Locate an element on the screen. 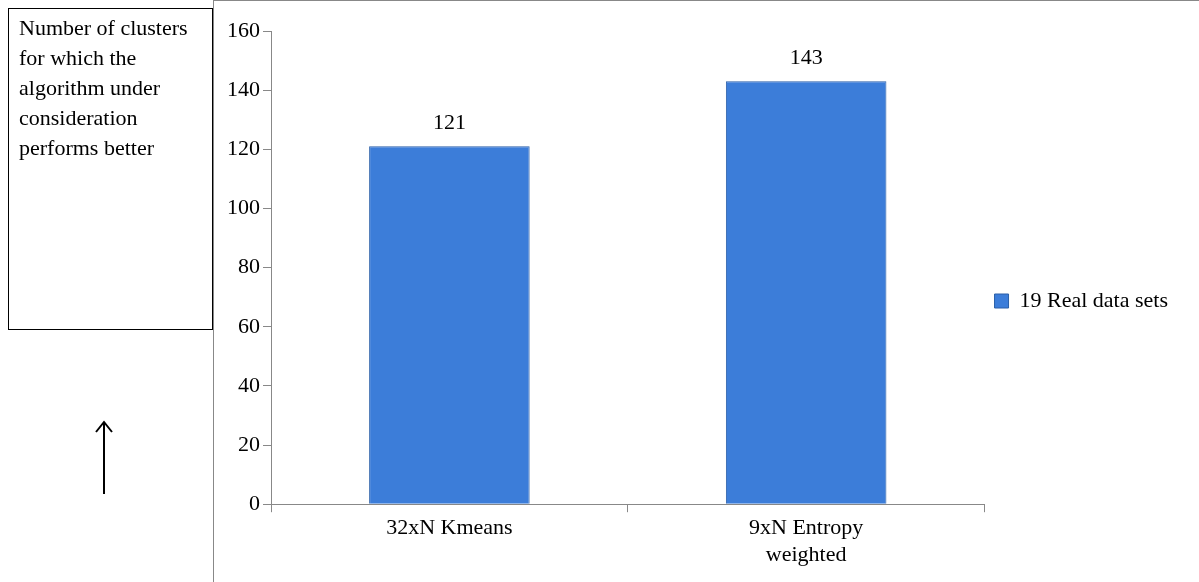 This screenshot has height=582, width=1199. y-axis-title: Number of clusters for which the algorithm under consideration performs better is located at coordinates (110, 169).